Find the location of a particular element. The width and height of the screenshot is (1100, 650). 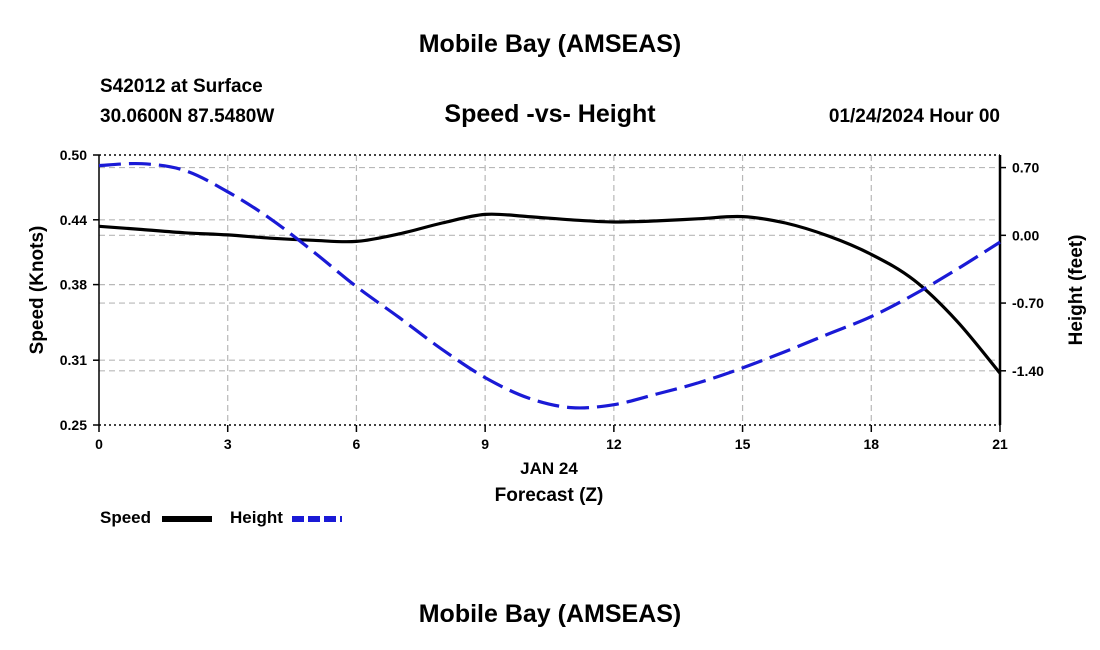

x-tick-label: 21 is located at coordinates (1000, 444).